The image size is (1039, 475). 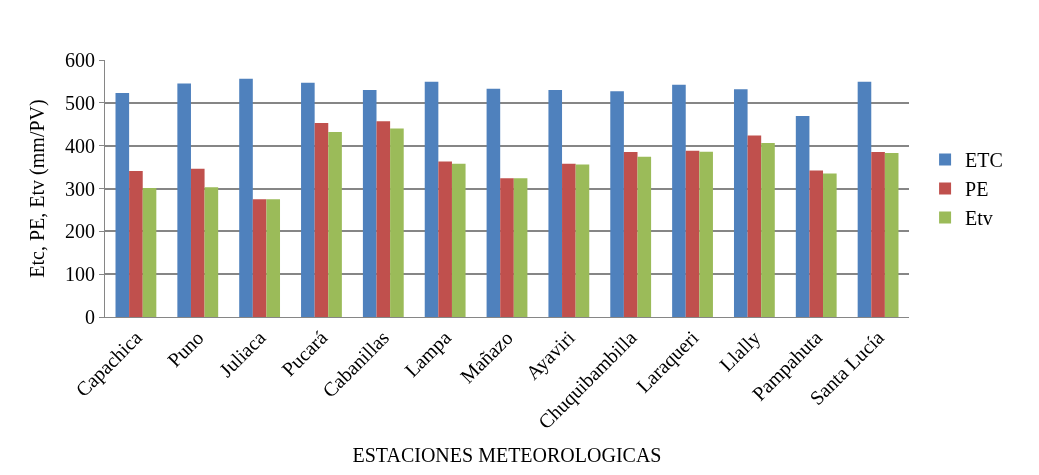 What do you see at coordinates (507, 455) in the screenshot?
I see `x-axis-title: ESTACIONES METEOROLOGICAS` at bounding box center [507, 455].